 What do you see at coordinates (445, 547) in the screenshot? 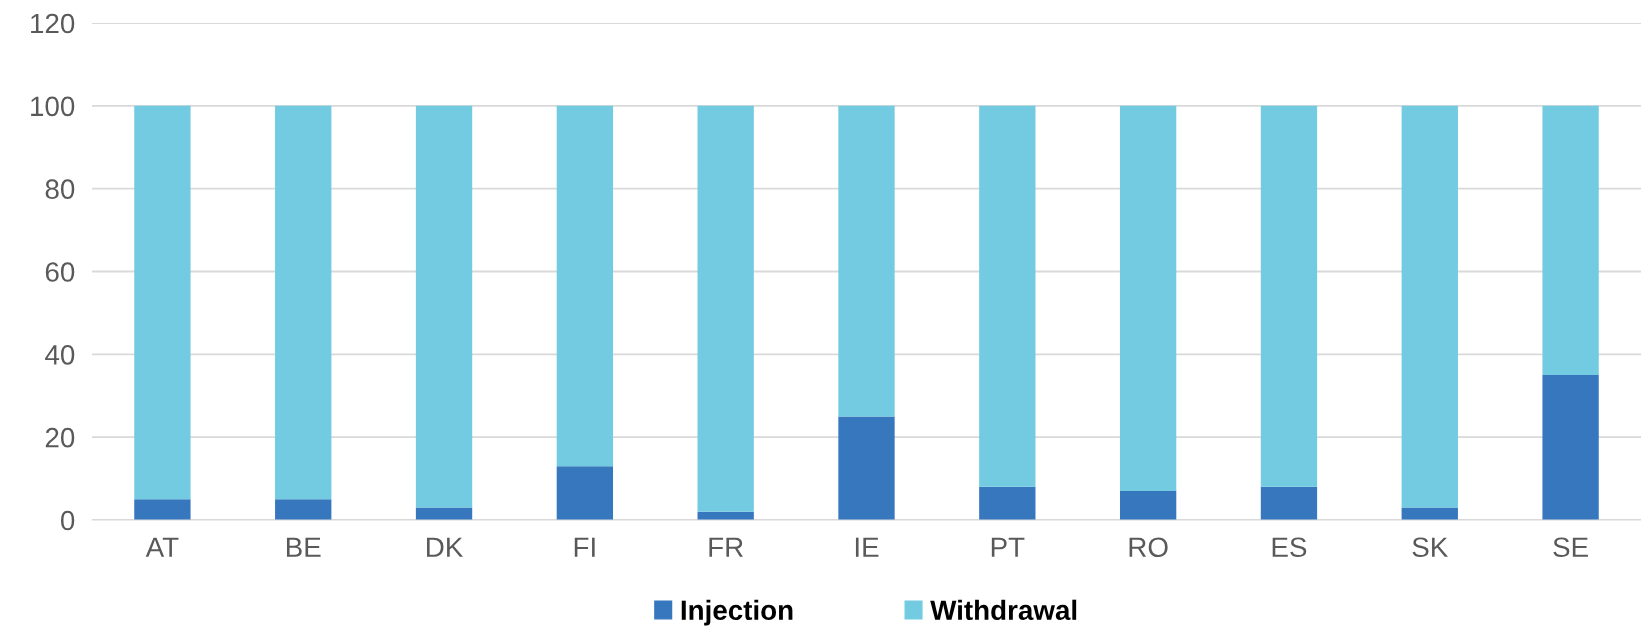
I see `x-tick-label: DK` at bounding box center [445, 547].